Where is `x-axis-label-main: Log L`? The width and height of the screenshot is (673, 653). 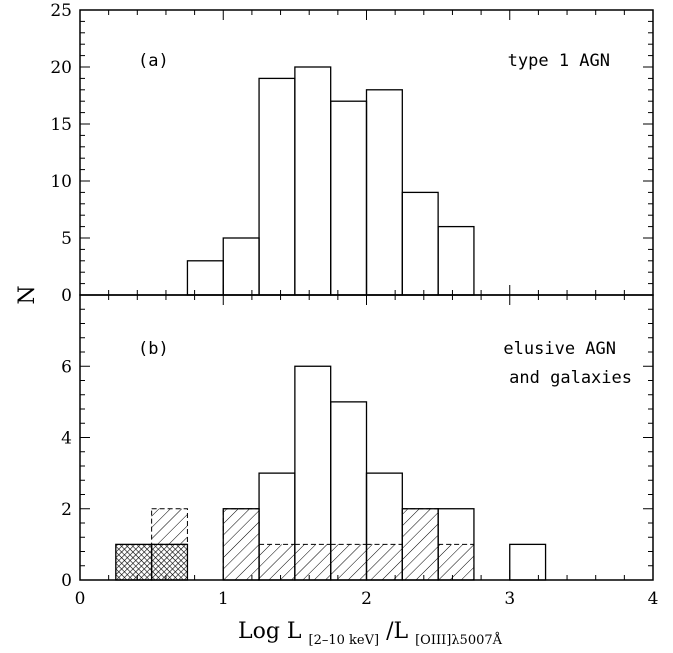 x-axis-label-main: Log L is located at coordinates (270, 631).